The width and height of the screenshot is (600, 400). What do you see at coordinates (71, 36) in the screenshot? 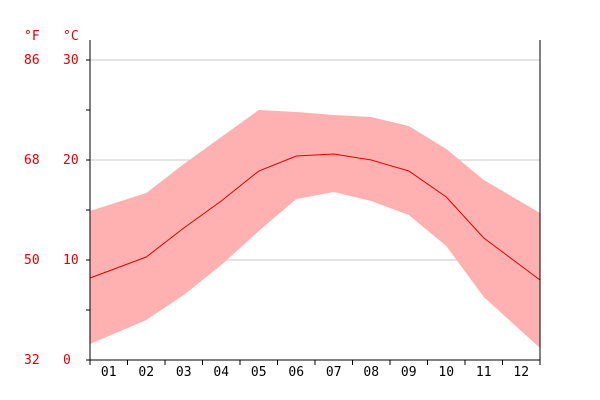
I see `celsius-unit-label: °C` at bounding box center [71, 36].